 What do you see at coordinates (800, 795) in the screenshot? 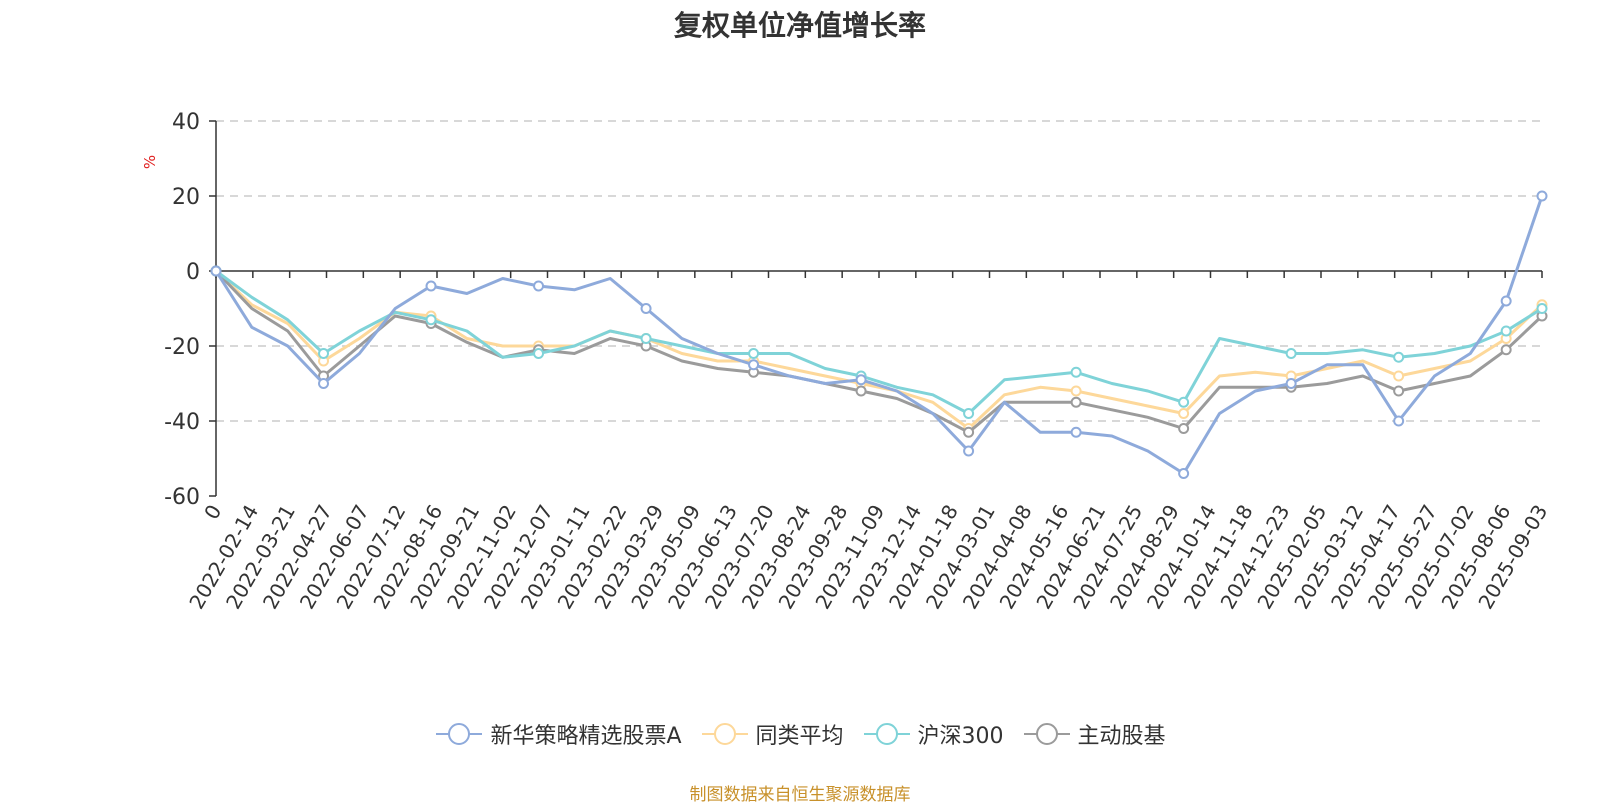
I see `source-note: 制图数据来自恒生聚源数据库` at bounding box center [800, 795].